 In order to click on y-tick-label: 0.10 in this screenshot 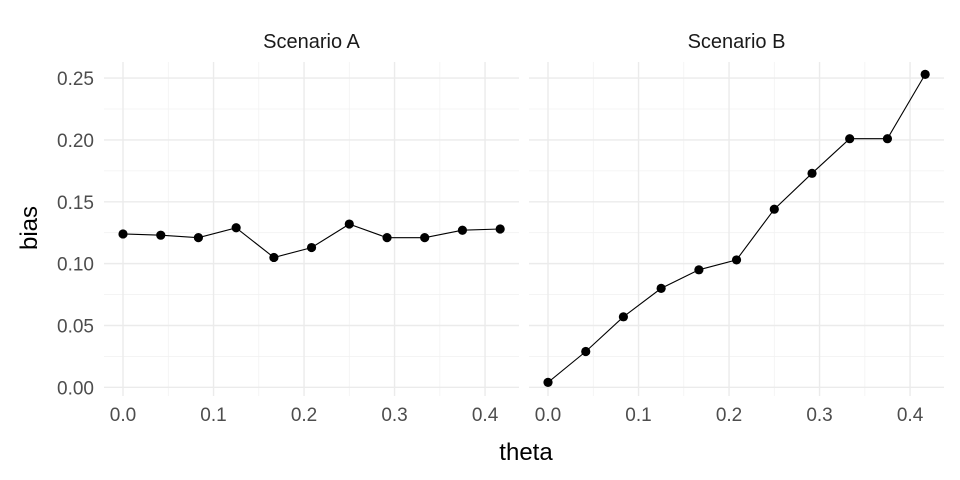, I will do `click(75, 265)`.